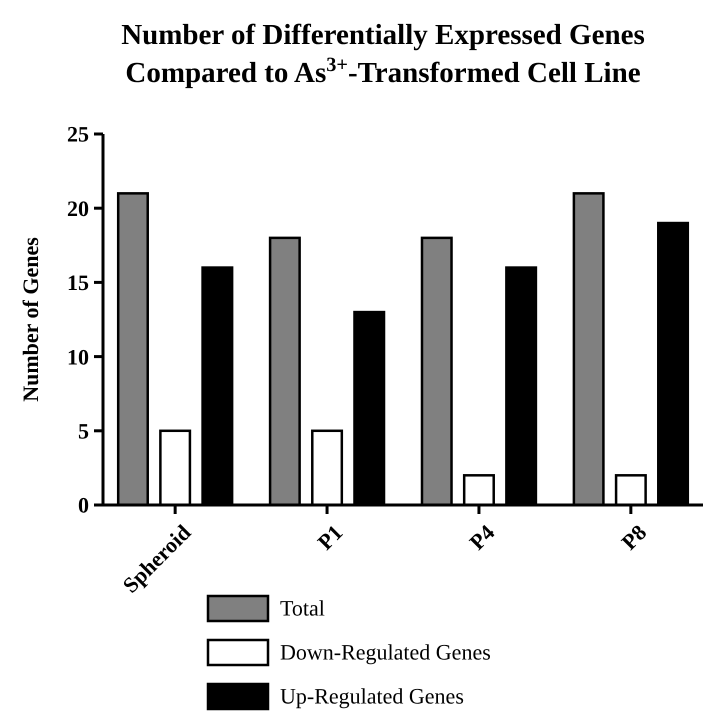  I want to click on legend-label: Up-Regulated Genes, so click(372, 696).